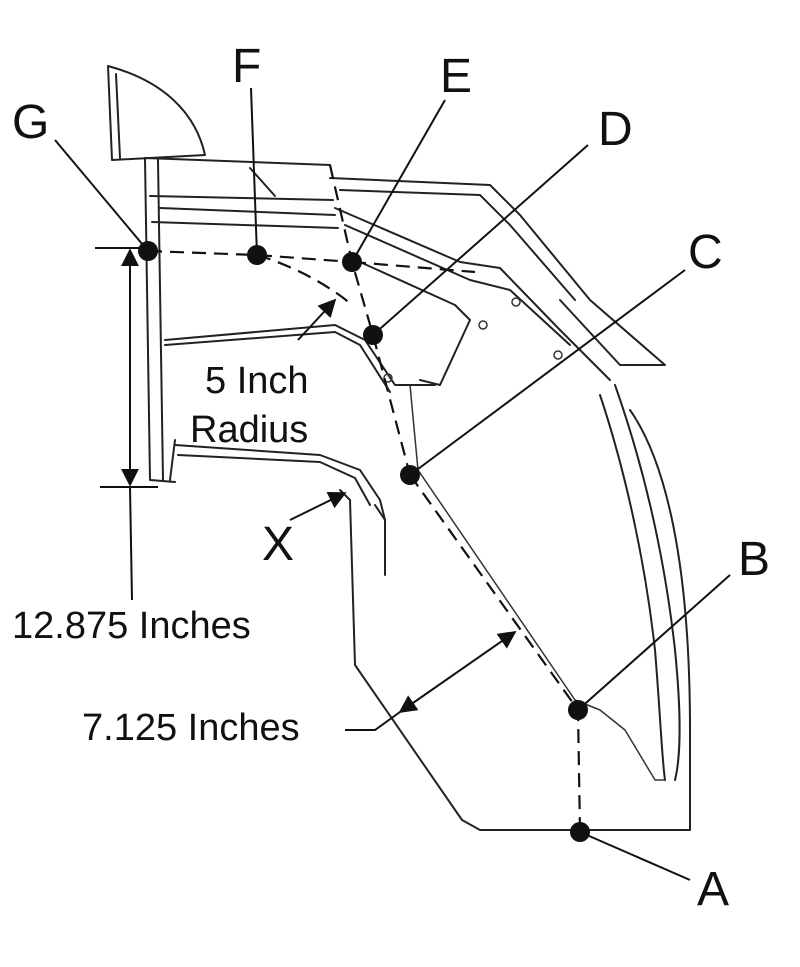 This screenshot has width=800, height=967. What do you see at coordinates (352, 262) in the screenshot?
I see `point-e-dot` at bounding box center [352, 262].